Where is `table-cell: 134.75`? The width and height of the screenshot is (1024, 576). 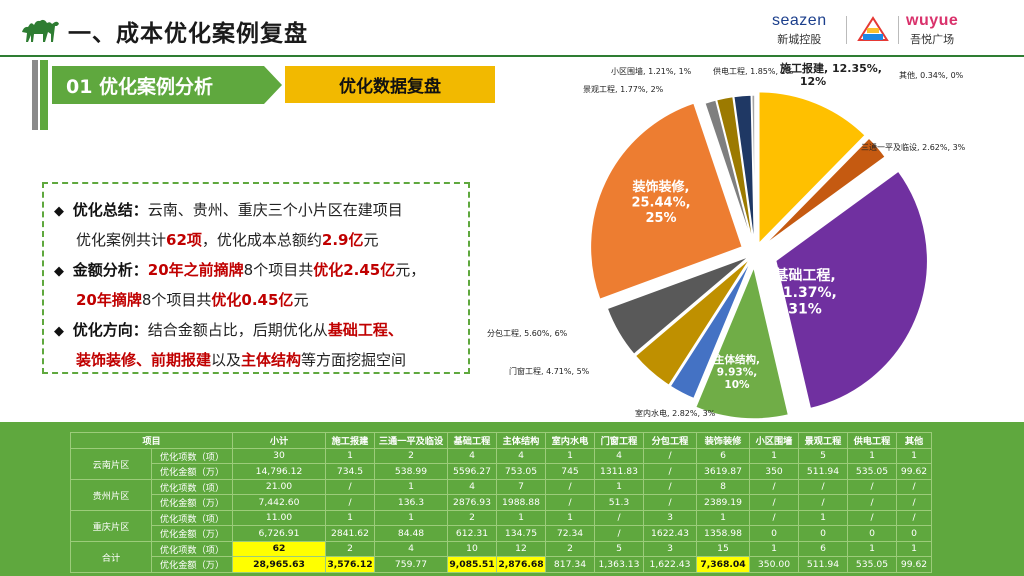
table-cell: 134.75 is located at coordinates (521, 533).